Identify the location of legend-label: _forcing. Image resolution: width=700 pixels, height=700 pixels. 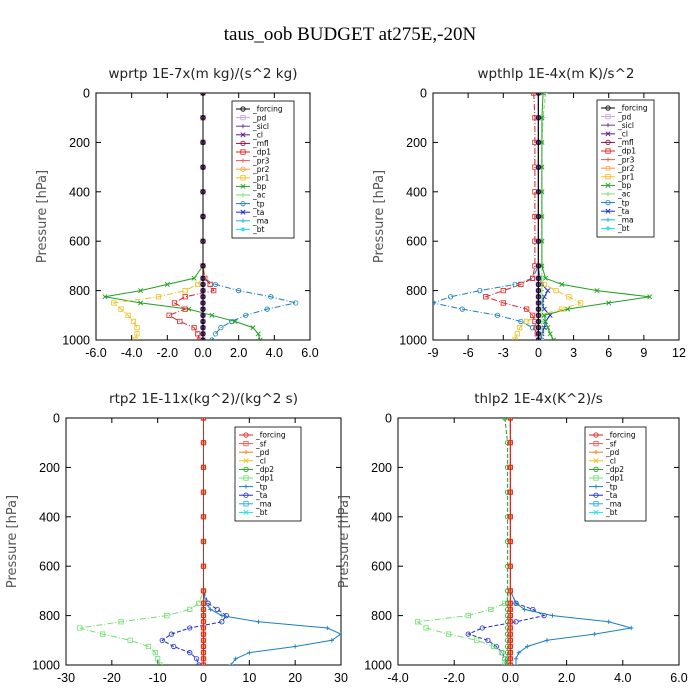
(267, 109).